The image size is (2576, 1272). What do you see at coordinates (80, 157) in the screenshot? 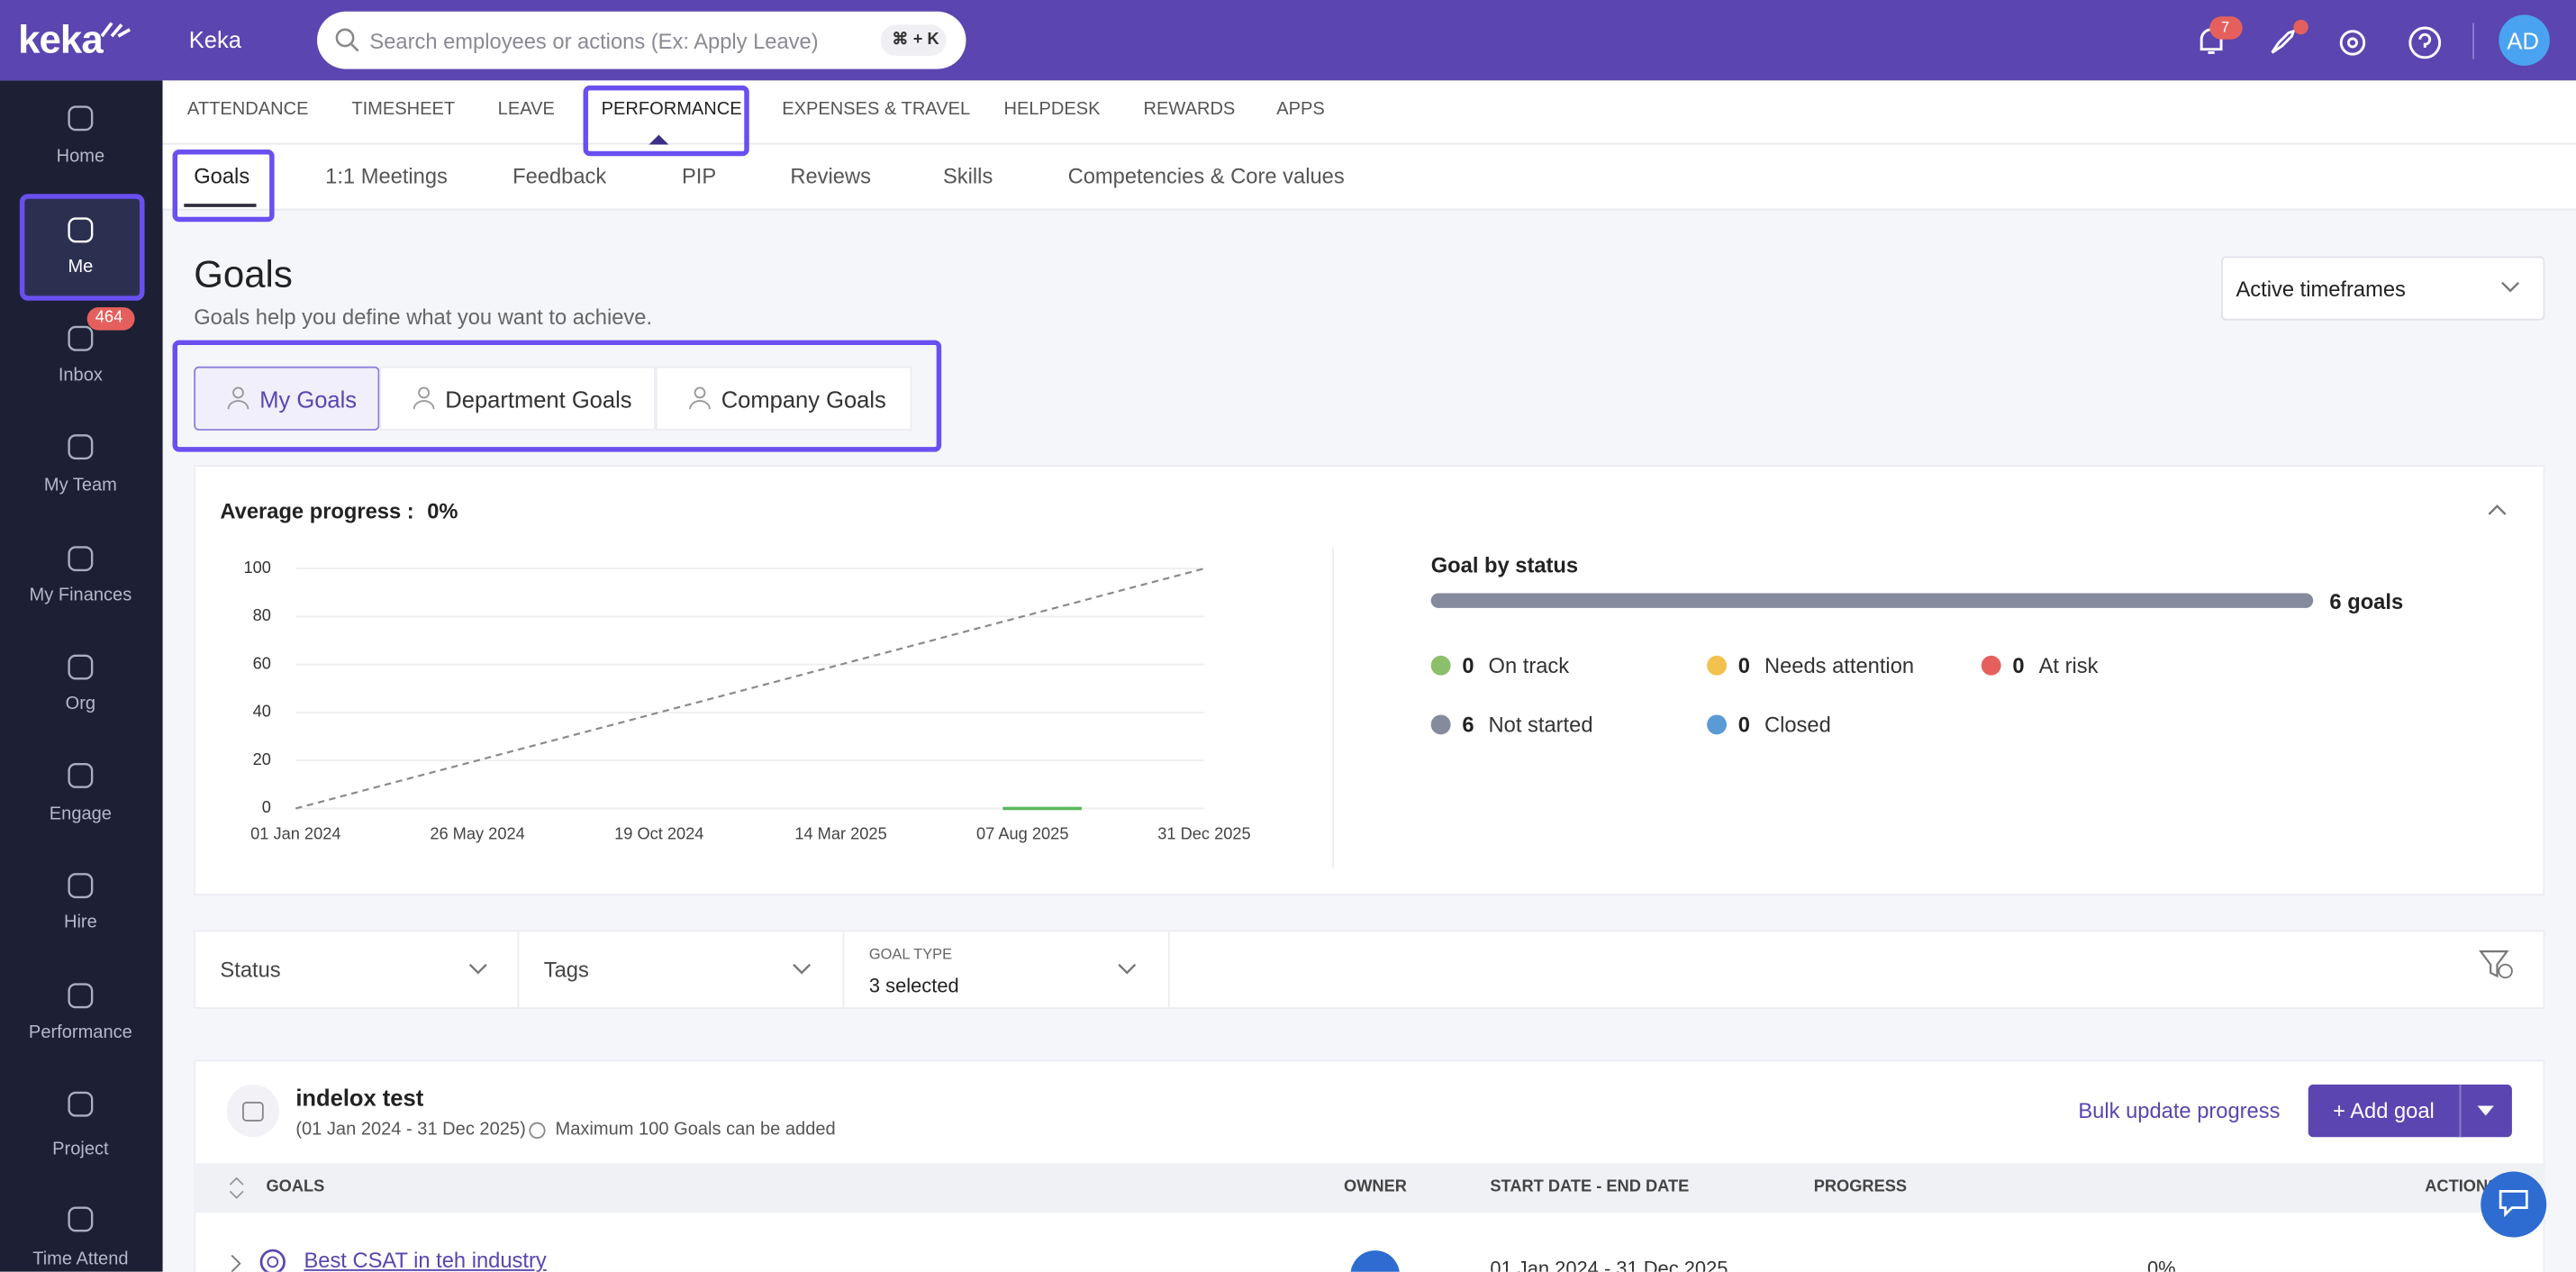
I see `sidebar-label: Home` at bounding box center [80, 157].